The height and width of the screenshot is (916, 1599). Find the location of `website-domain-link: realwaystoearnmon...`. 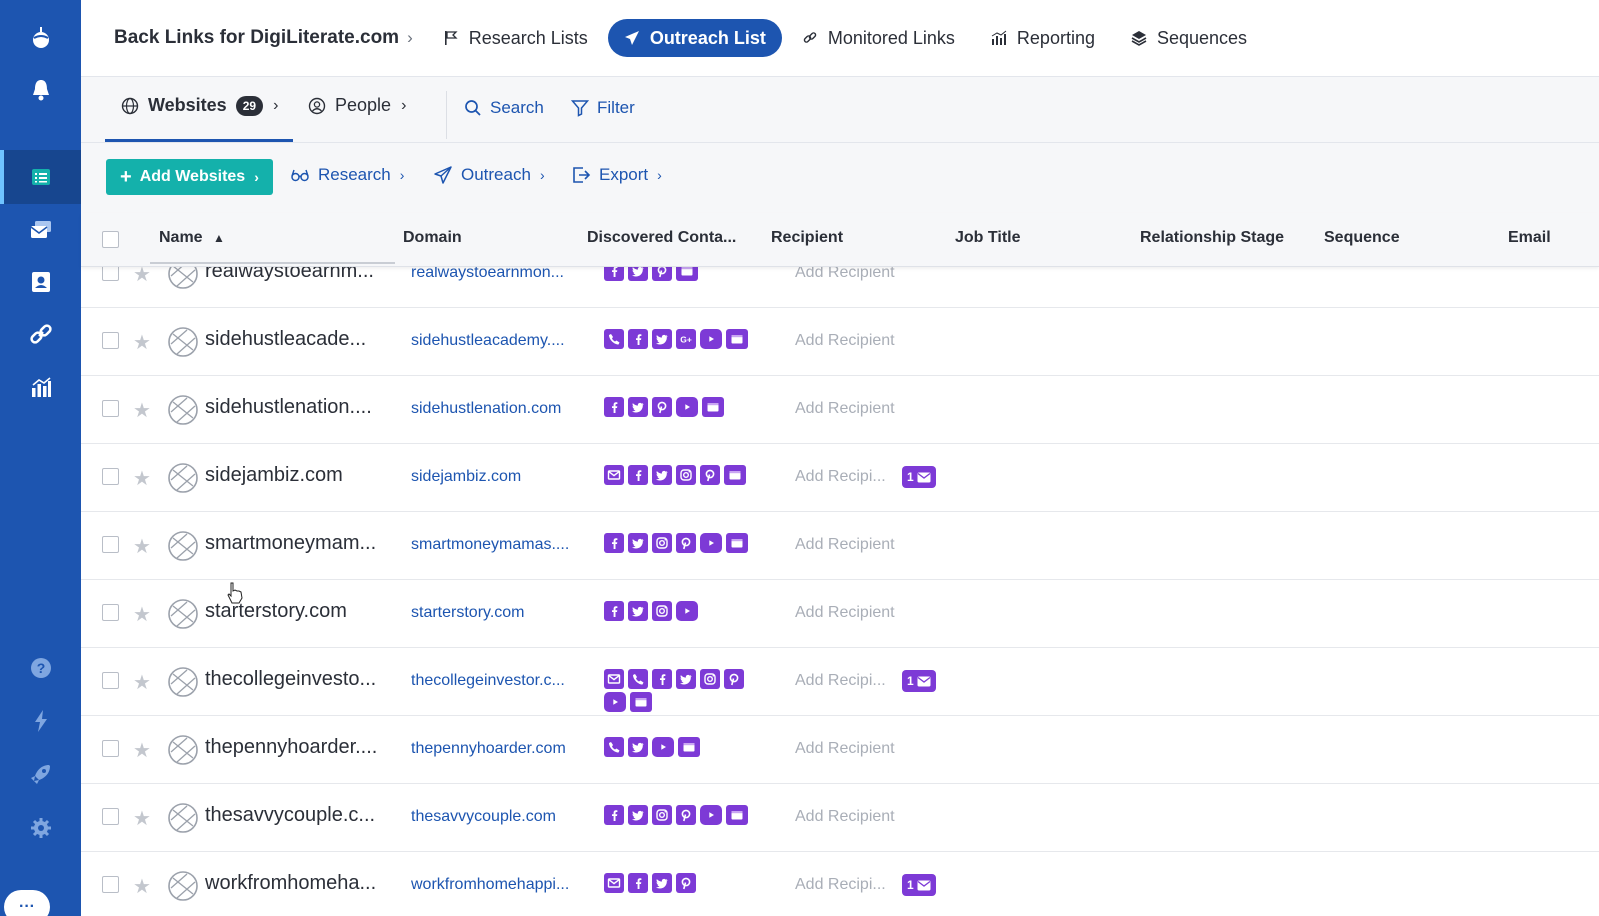

website-domain-link: realwaystoearnmon... is located at coordinates (487, 274).